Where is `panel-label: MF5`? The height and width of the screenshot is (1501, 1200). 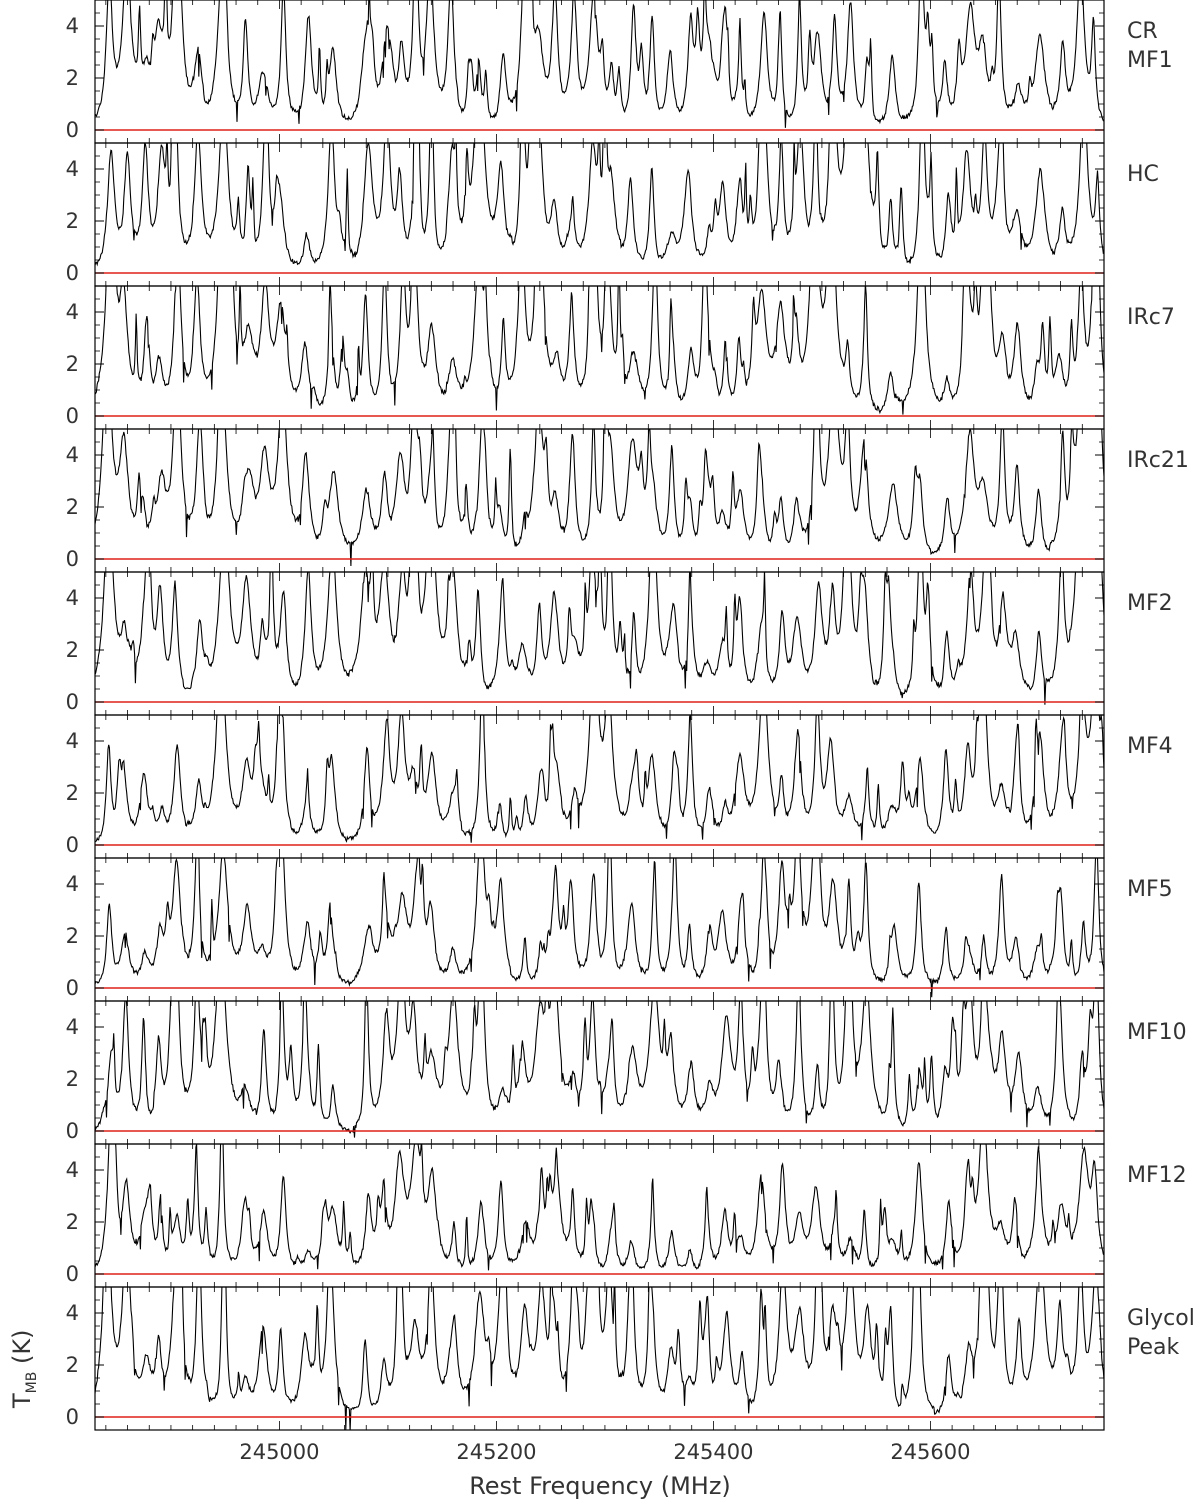
panel-label: MF5 is located at coordinates (1150, 889).